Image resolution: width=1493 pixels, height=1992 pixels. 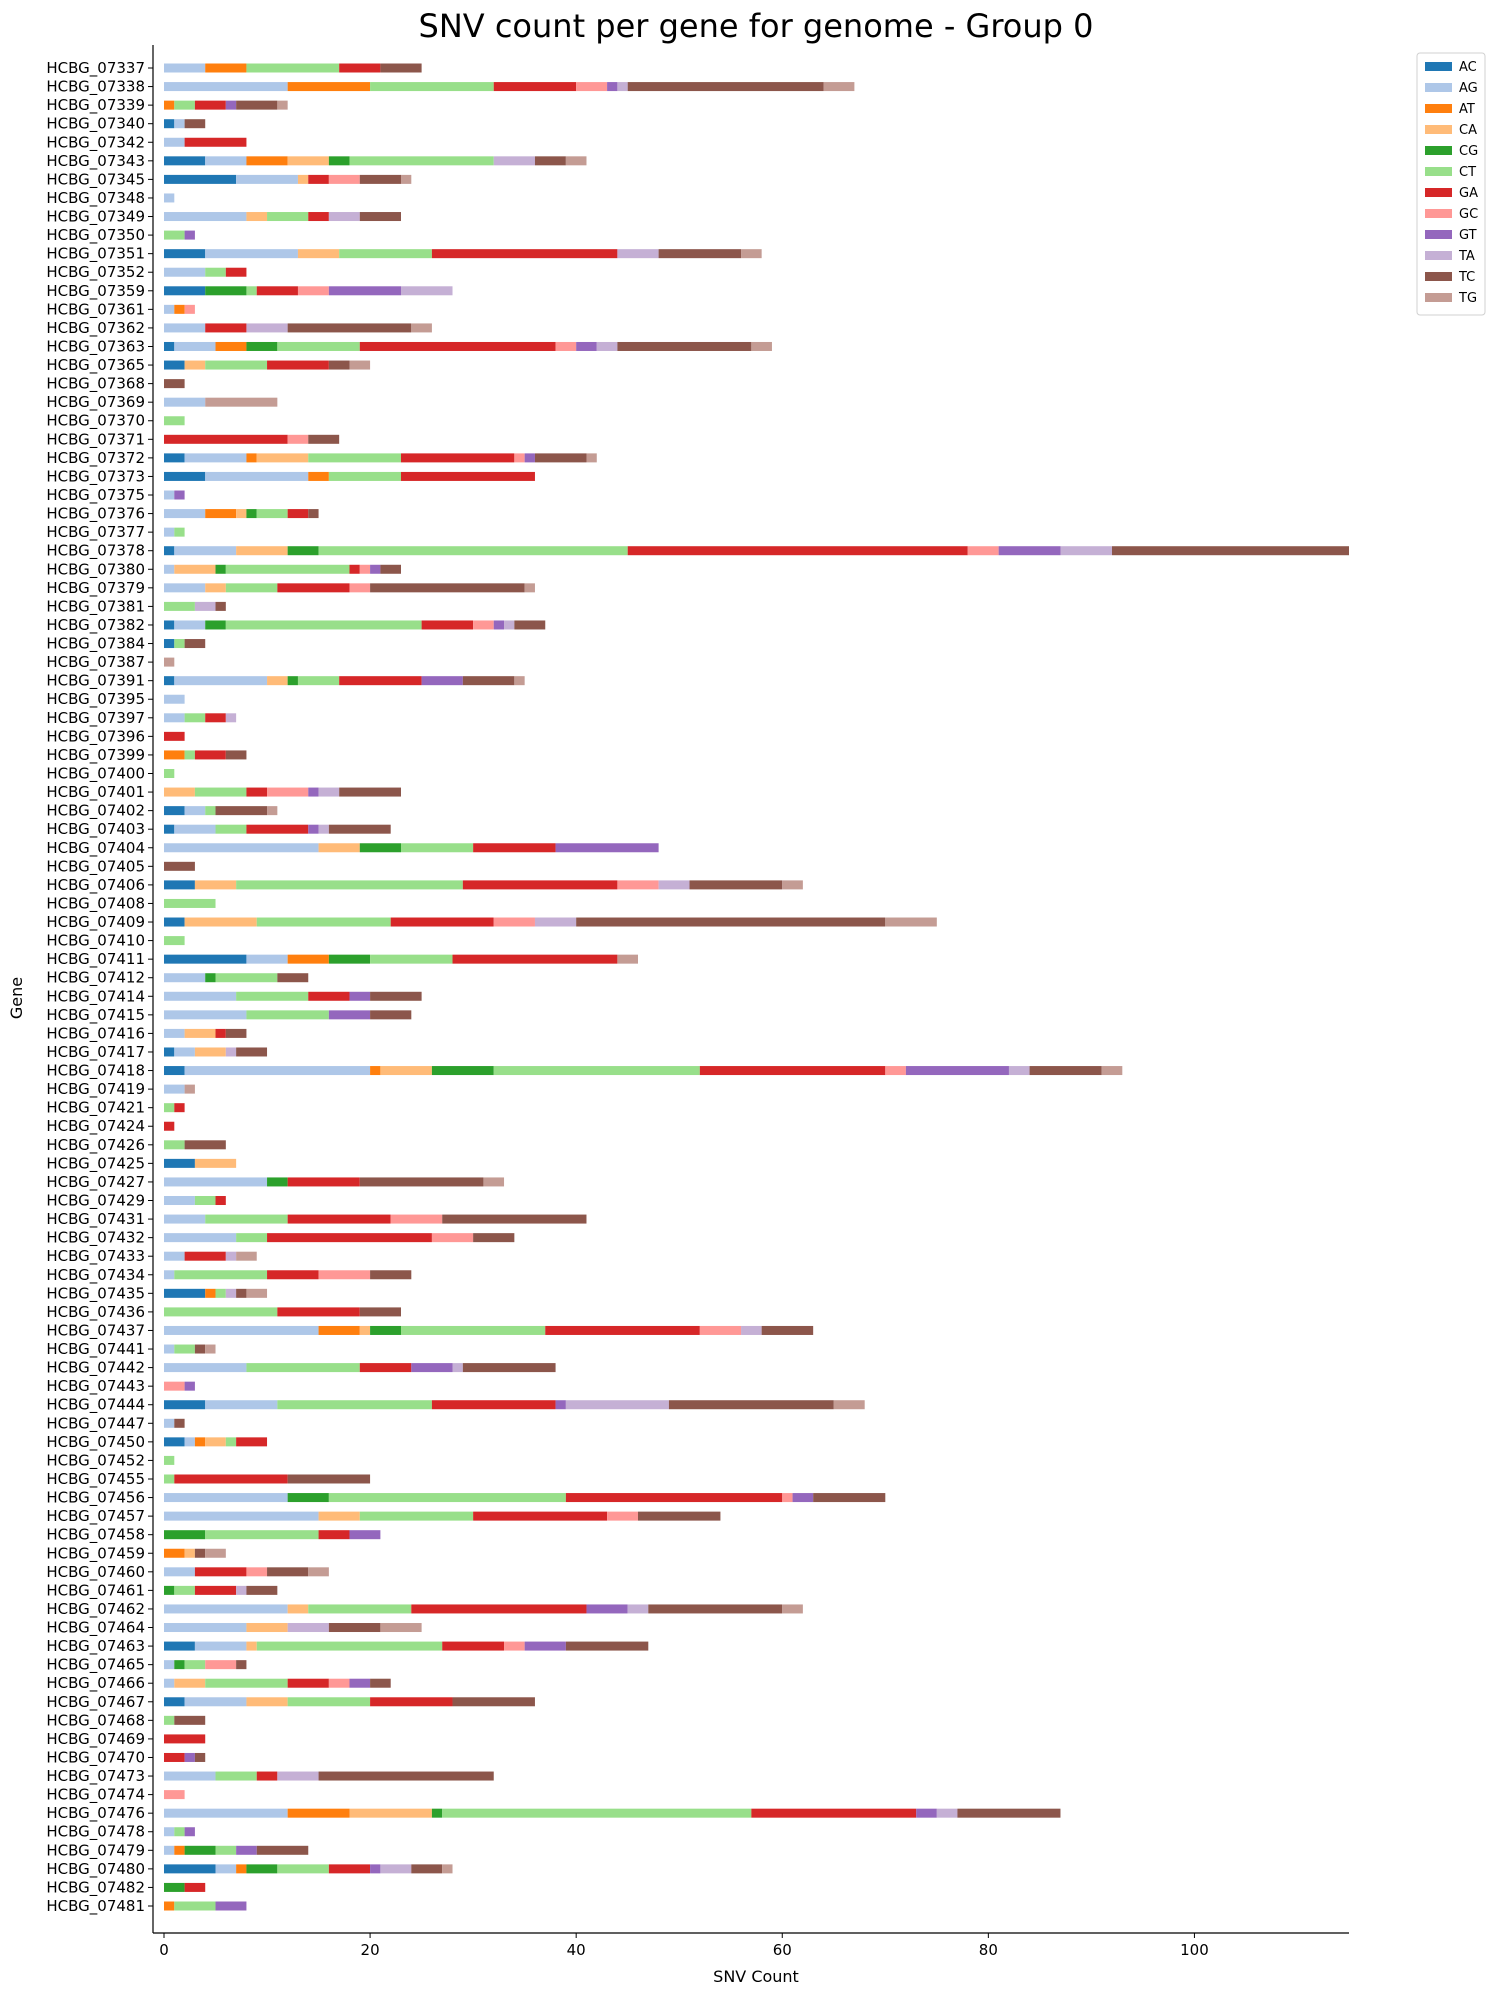 What do you see at coordinates (756, 26) in the screenshot?
I see `chart-title: SNV count per gene for genome - Group 0` at bounding box center [756, 26].